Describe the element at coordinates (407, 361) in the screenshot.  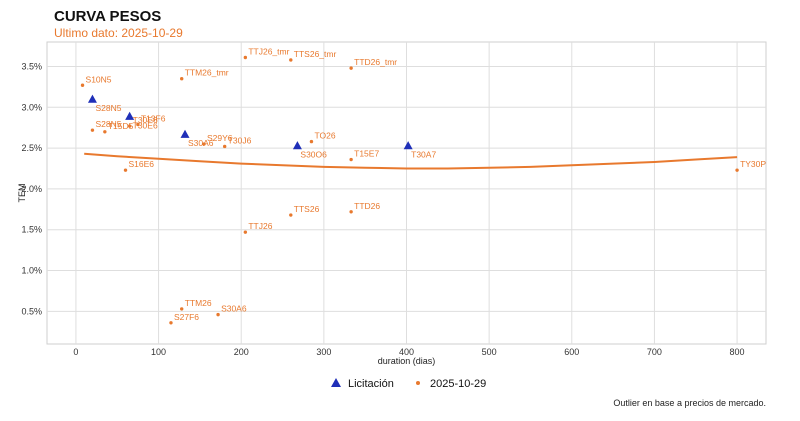
I see `x-axis-label: duration (dias)` at that location.